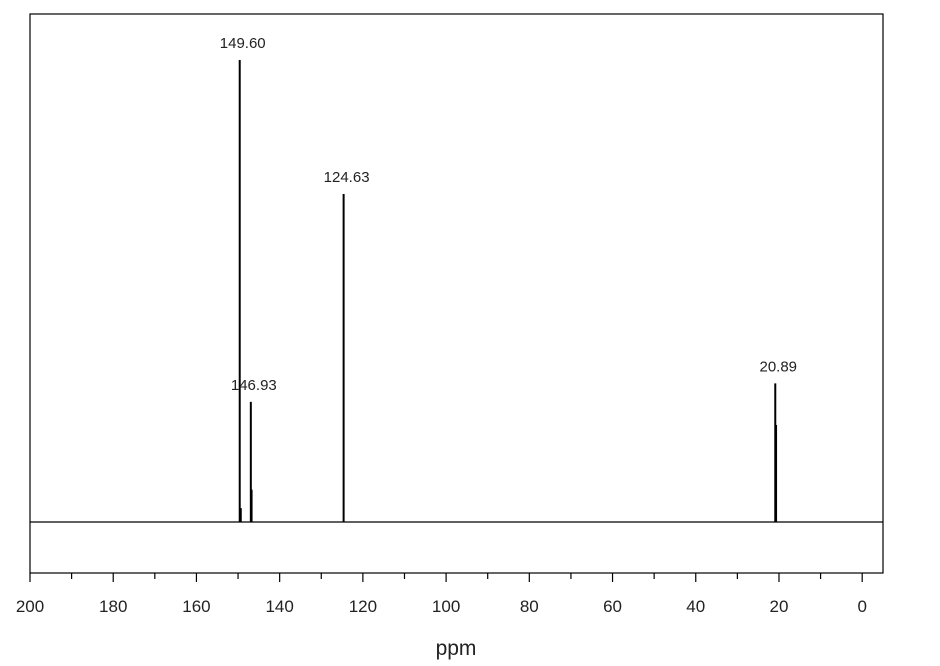 This screenshot has height=666, width=940. Describe the element at coordinates (612, 606) in the screenshot. I see `x-tick-label: 60` at that location.